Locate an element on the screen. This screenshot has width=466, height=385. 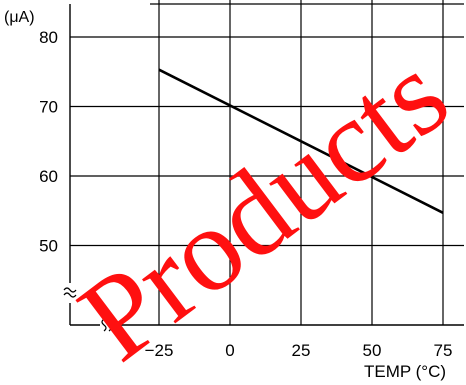
x-tick-label-2: 25 is located at coordinates (301, 350).